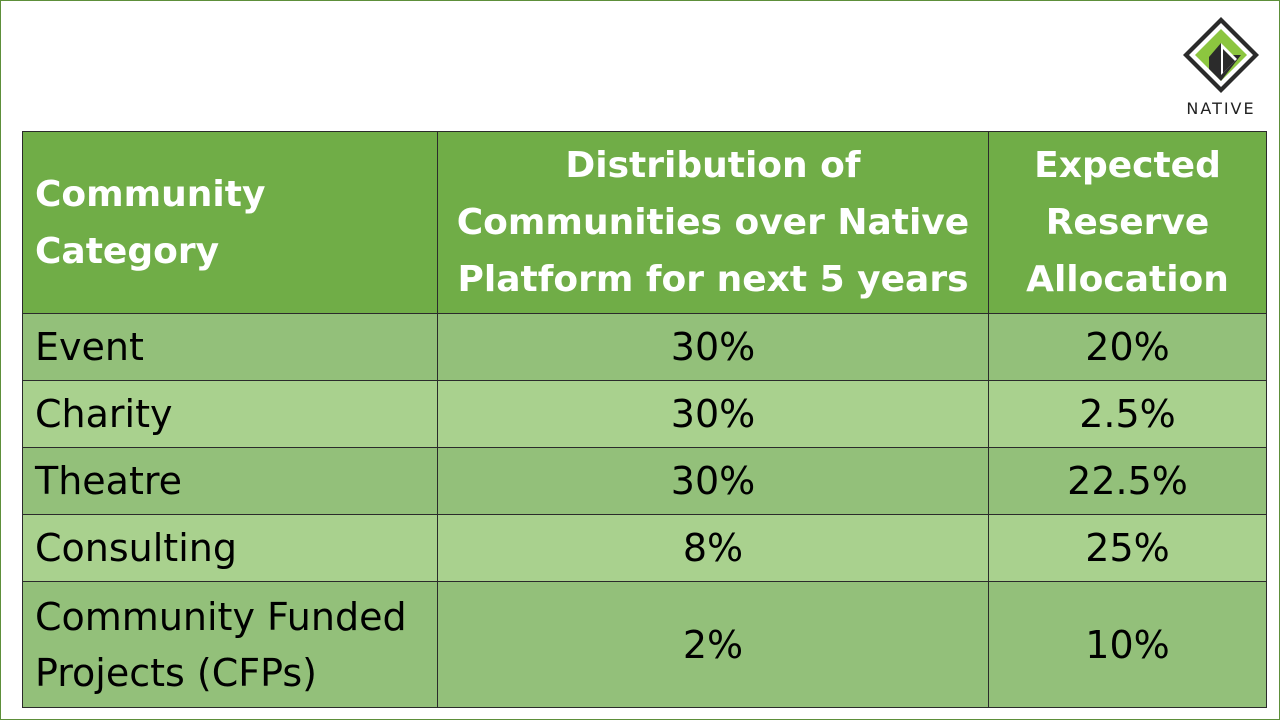 This screenshot has width=1280, height=720. What do you see at coordinates (1127, 347) in the screenshot?
I see `allocation-cell: 20%` at bounding box center [1127, 347].